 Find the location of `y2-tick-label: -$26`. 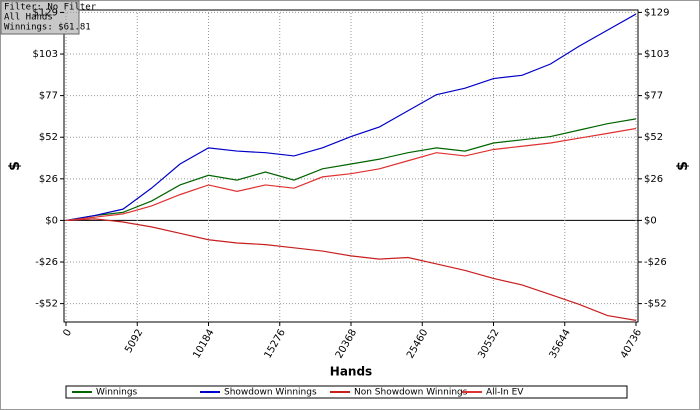

y2-tick-label: -$26 is located at coordinates (655, 262).